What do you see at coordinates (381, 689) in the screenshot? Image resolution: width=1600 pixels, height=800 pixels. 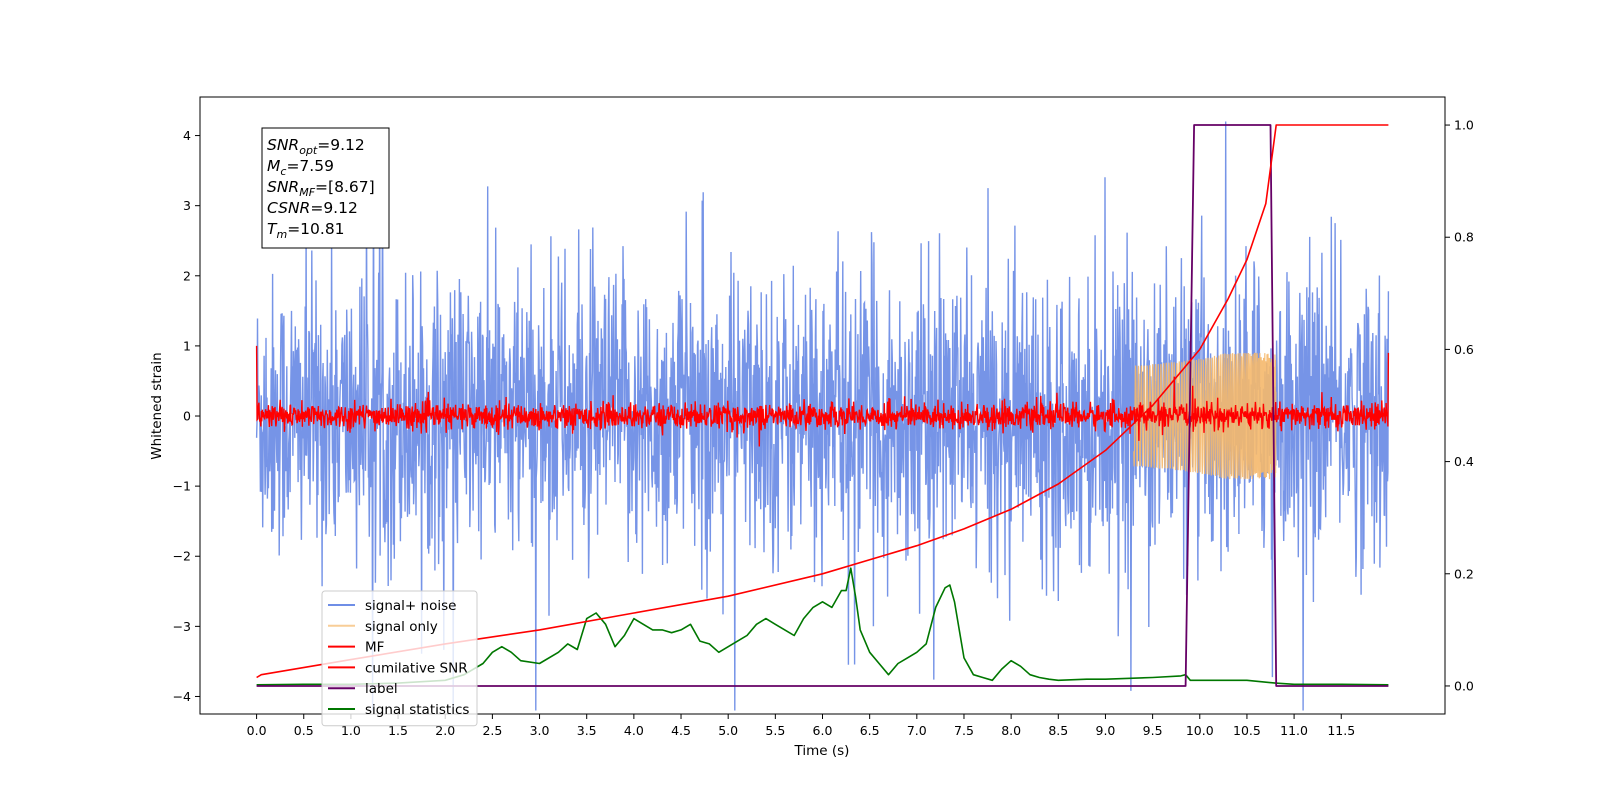 I see `legend-label: label` at bounding box center [381, 689].